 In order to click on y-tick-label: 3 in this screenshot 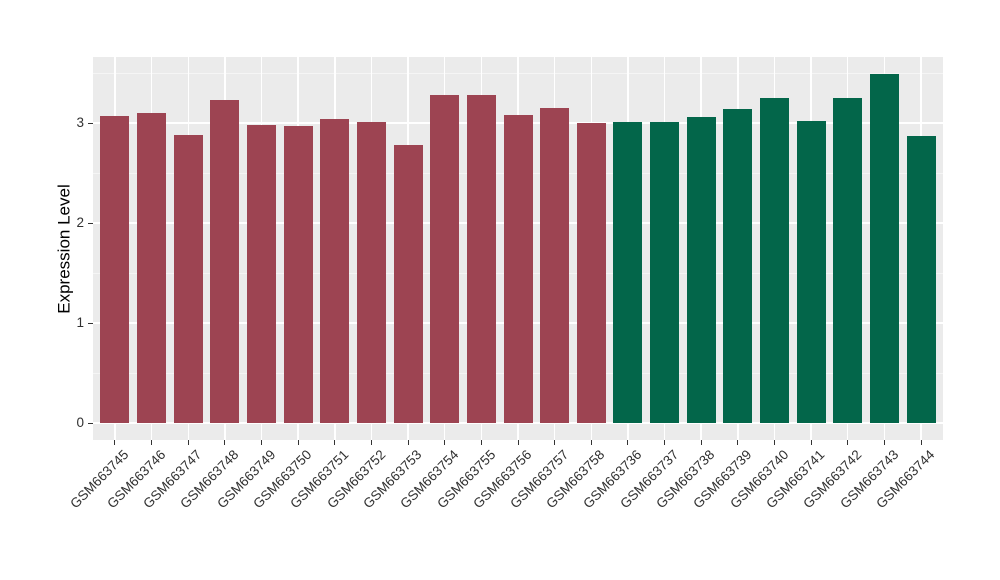, I will do `click(80, 122)`.